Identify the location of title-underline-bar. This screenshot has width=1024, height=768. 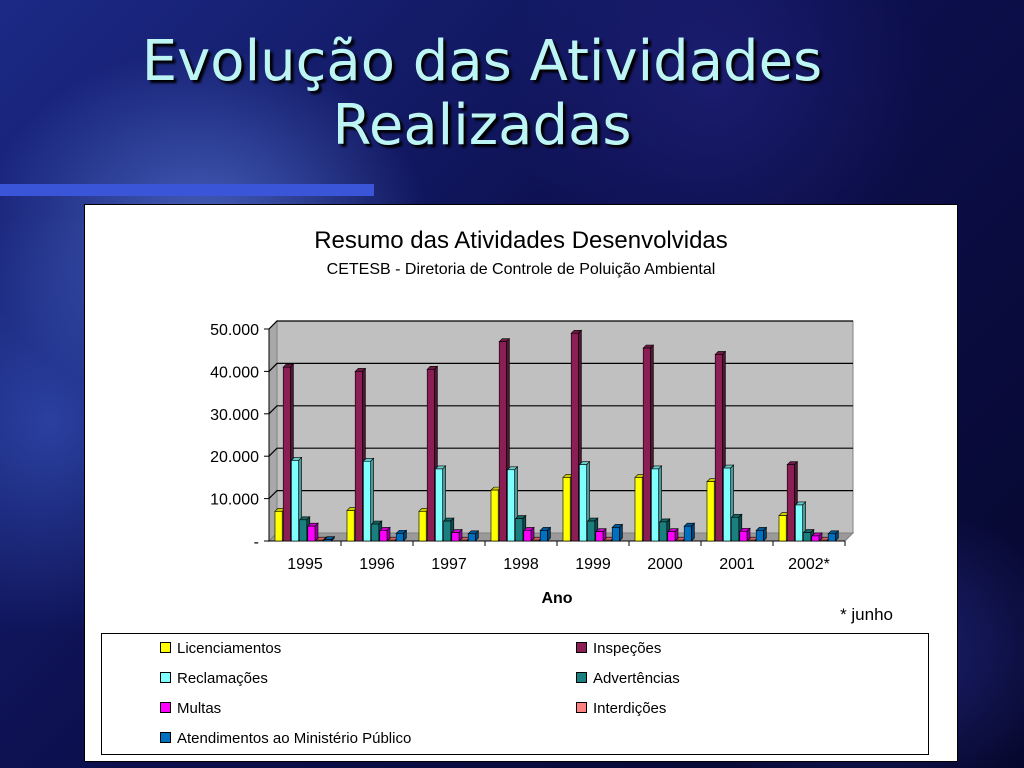
(187, 190).